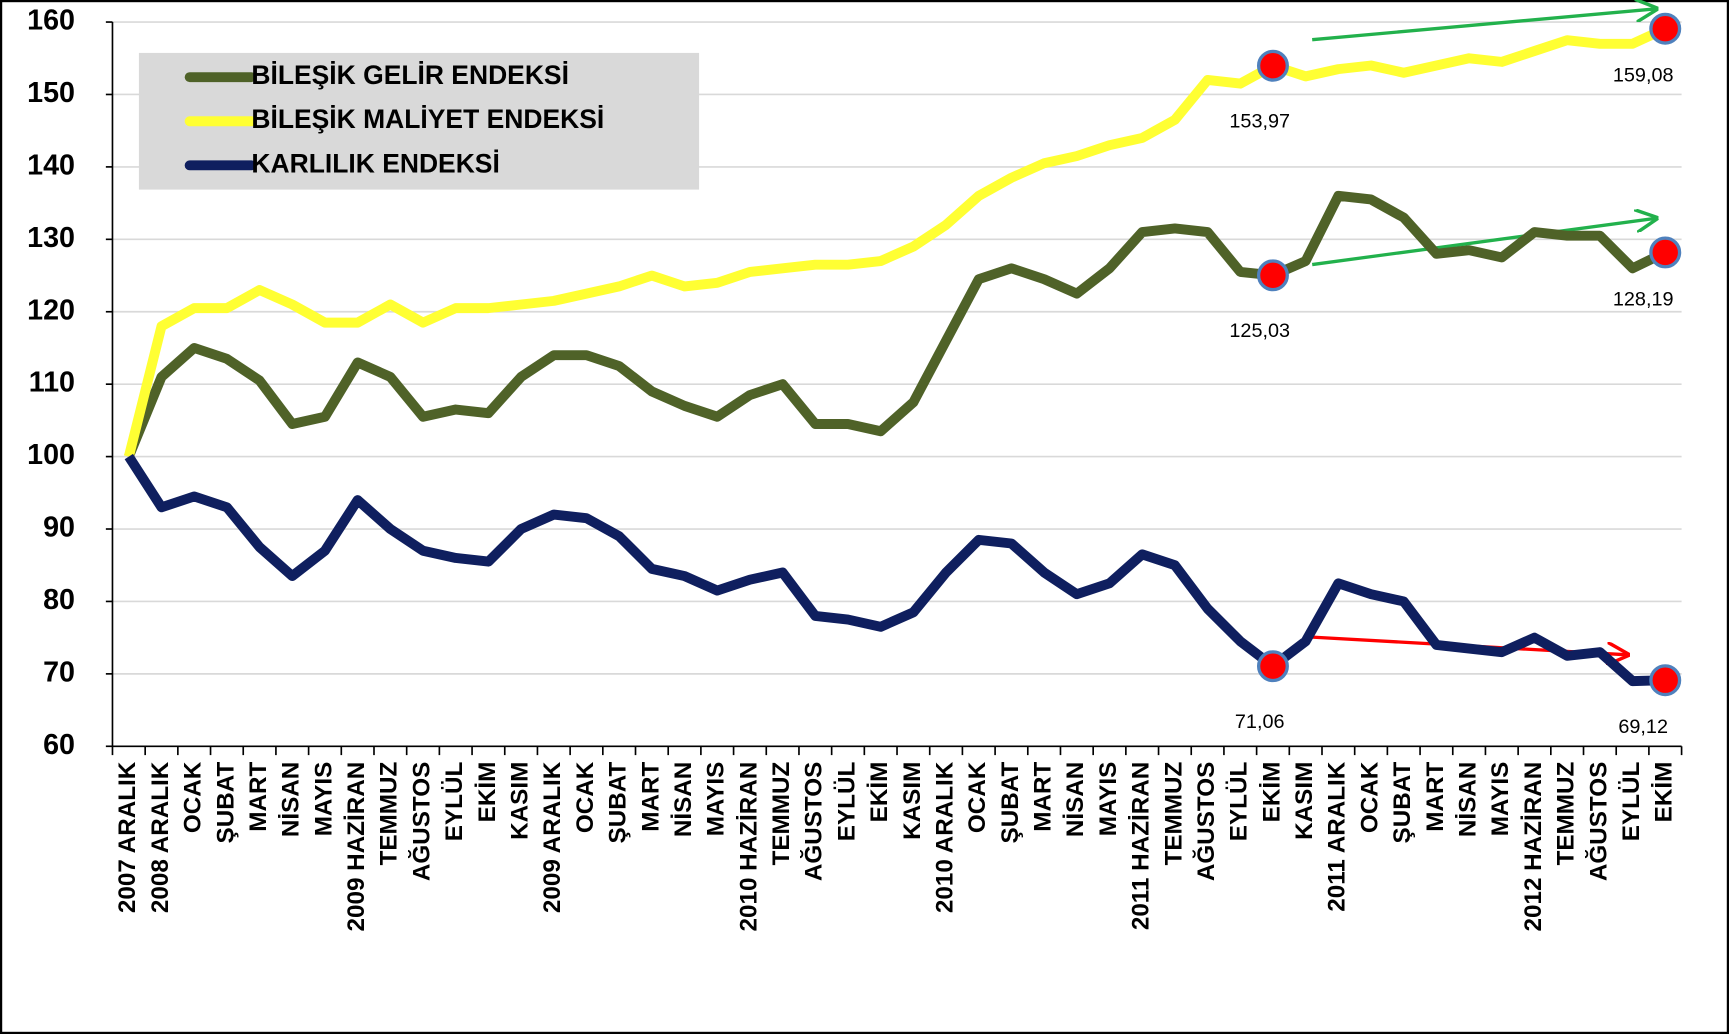  Describe the element at coordinates (1643, 76) in the screenshot. I see `value-label: 159,08` at that location.